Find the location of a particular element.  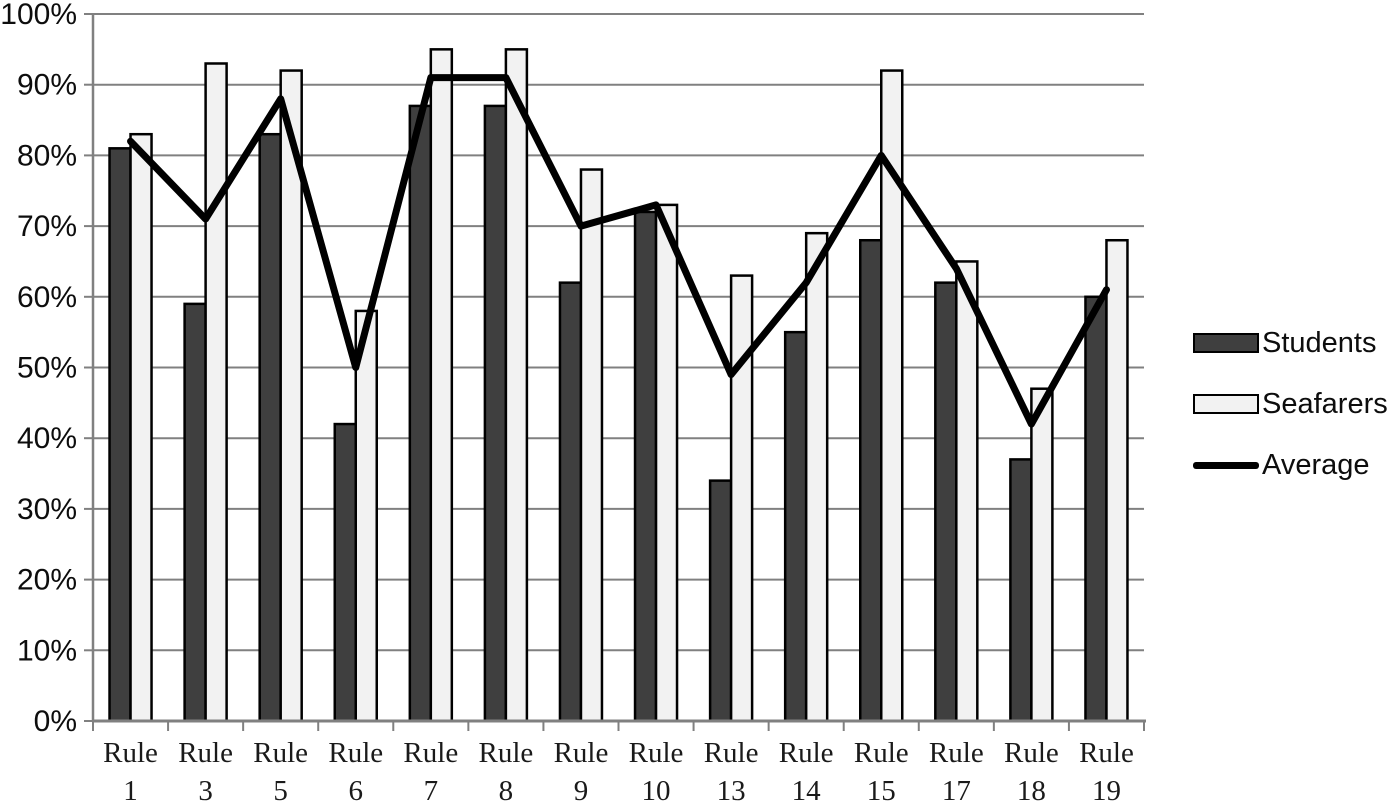

x-axis-label: 18 is located at coordinates (1031, 790).